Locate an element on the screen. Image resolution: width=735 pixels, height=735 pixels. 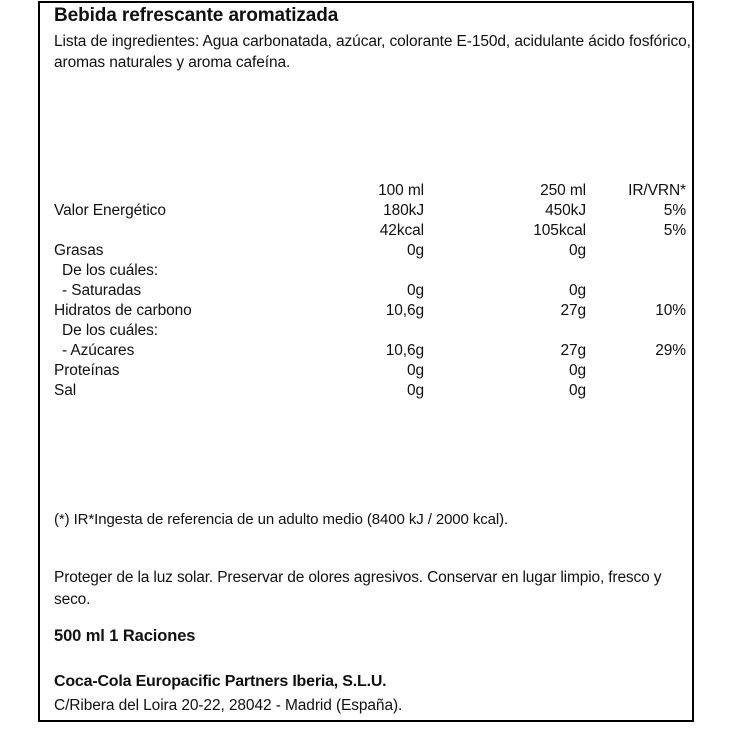
column-header-per-100ml: 100 ml is located at coordinates (401, 190).